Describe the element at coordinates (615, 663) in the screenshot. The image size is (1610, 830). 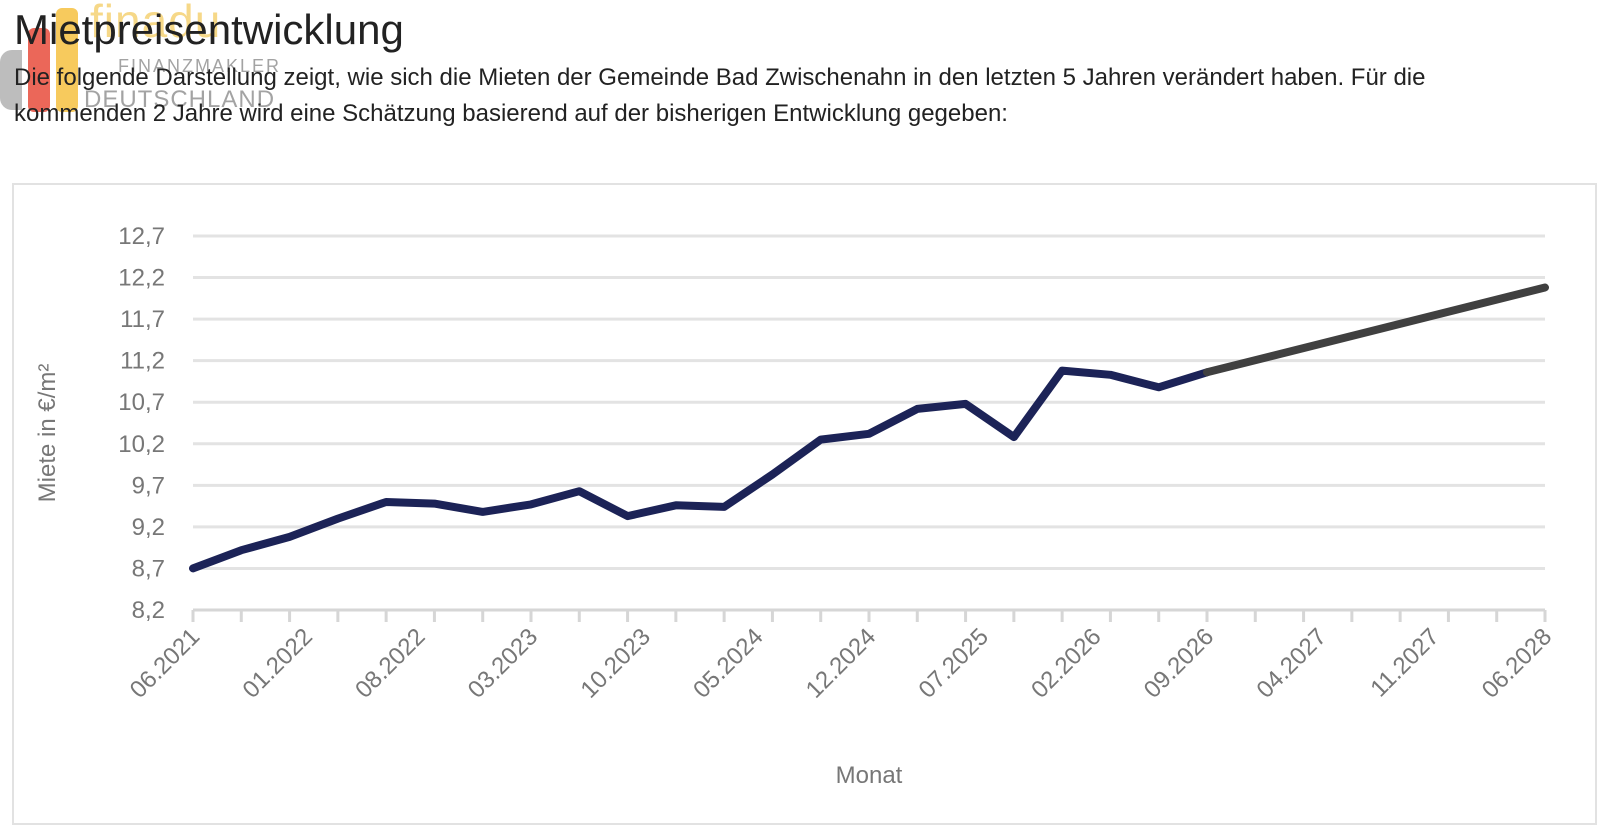
I see `x-tick-label: 10.2023` at that location.